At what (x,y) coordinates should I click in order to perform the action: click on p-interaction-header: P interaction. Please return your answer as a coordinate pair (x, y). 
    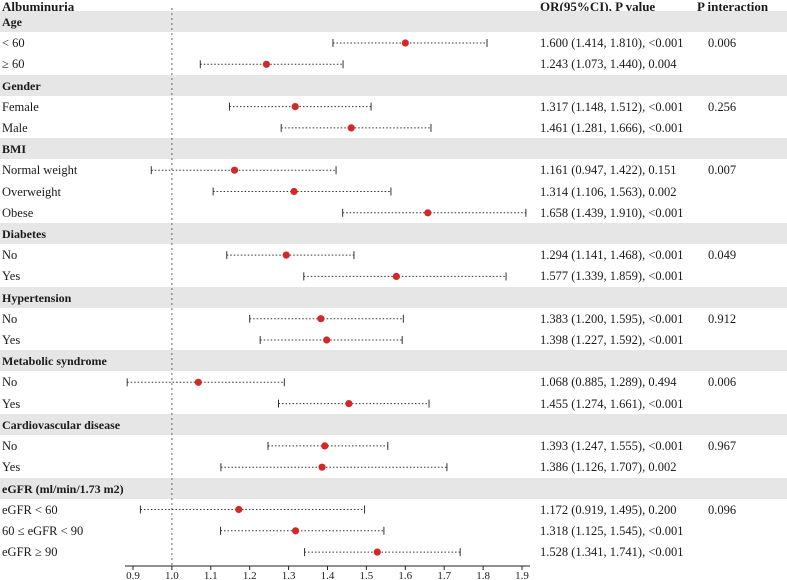
    Looking at the image, I should click on (733, 7).